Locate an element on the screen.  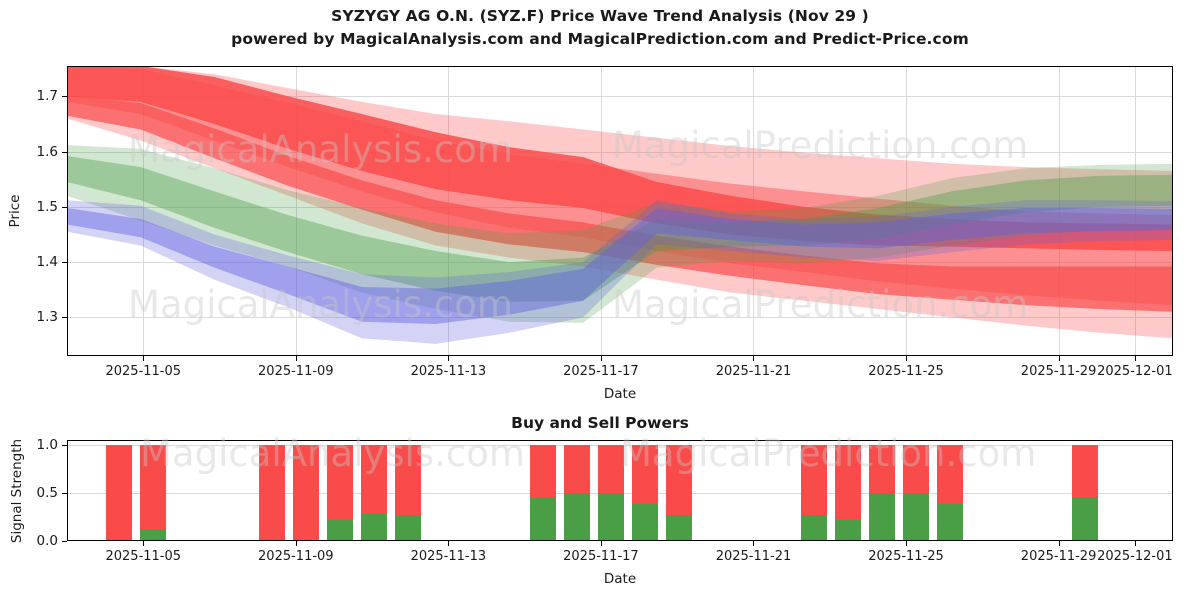
x-tick-label: 2025-11-21 is located at coordinates (753, 556).